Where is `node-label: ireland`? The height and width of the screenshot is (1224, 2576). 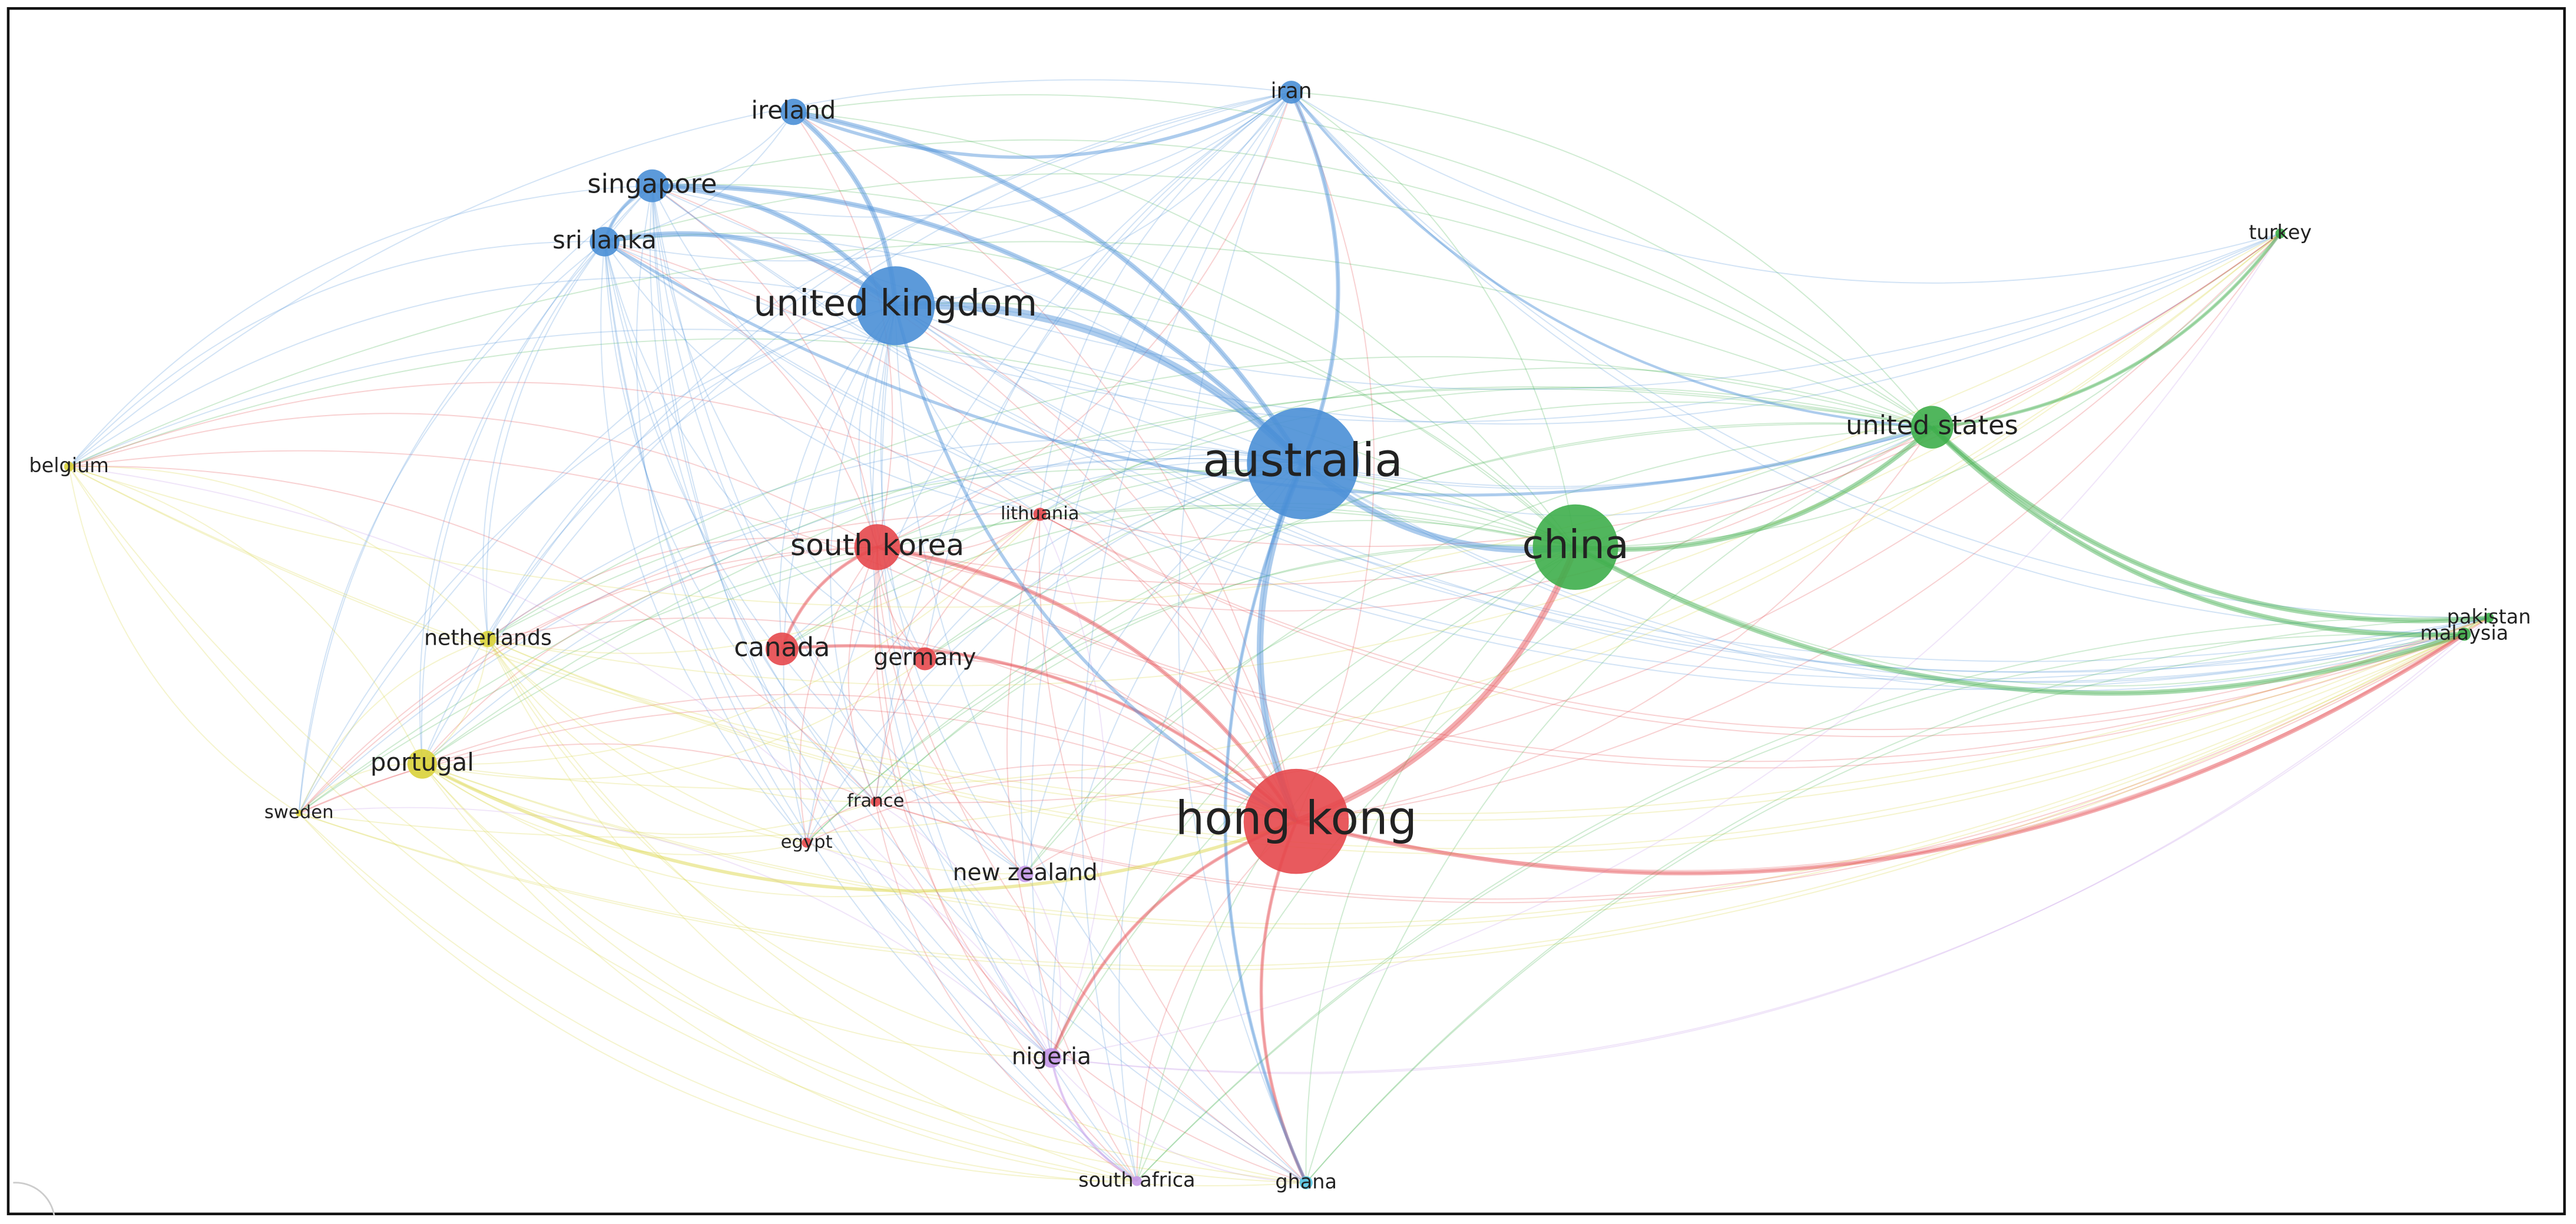 node-label: ireland is located at coordinates (793, 111).